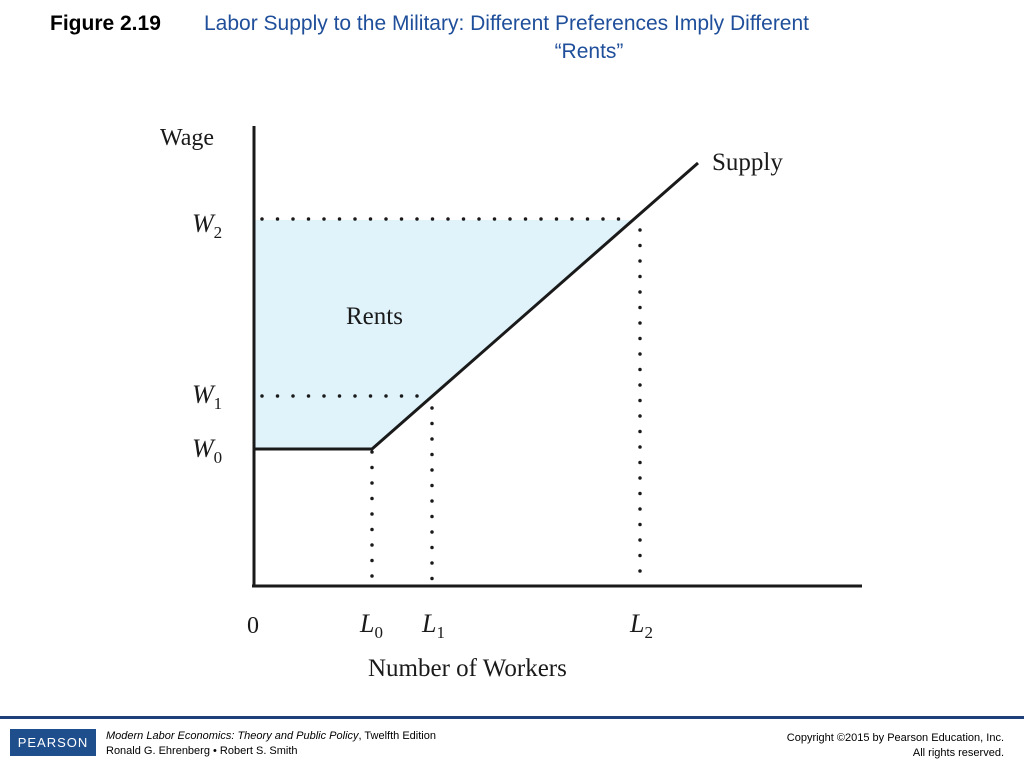  Describe the element at coordinates (218, 232) in the screenshot. I see `w2-sub: 2` at that location.